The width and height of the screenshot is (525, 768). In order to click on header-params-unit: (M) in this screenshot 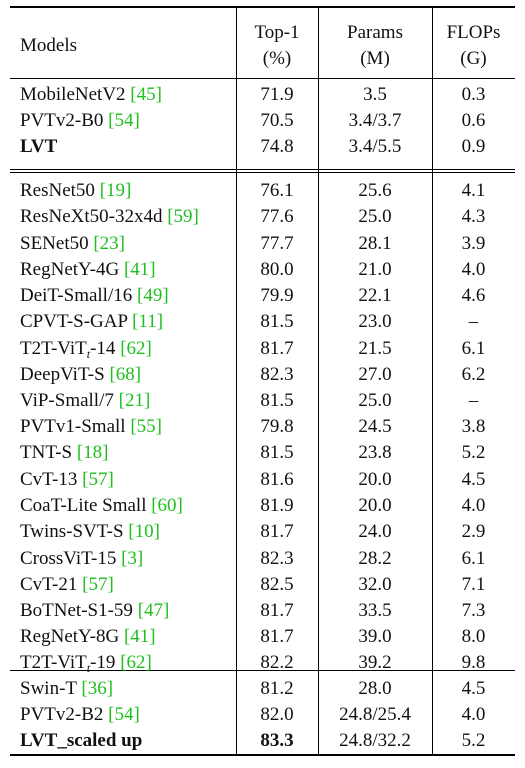, I will do `click(375, 58)`.